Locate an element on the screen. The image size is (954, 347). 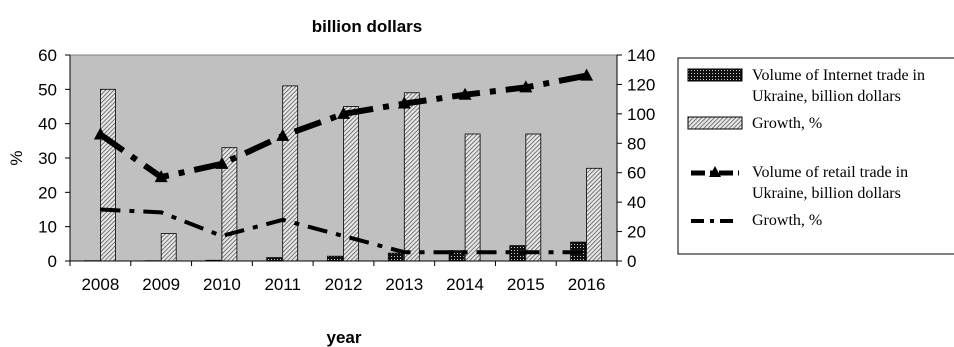
tick-label-left: 10 is located at coordinates (47, 227).